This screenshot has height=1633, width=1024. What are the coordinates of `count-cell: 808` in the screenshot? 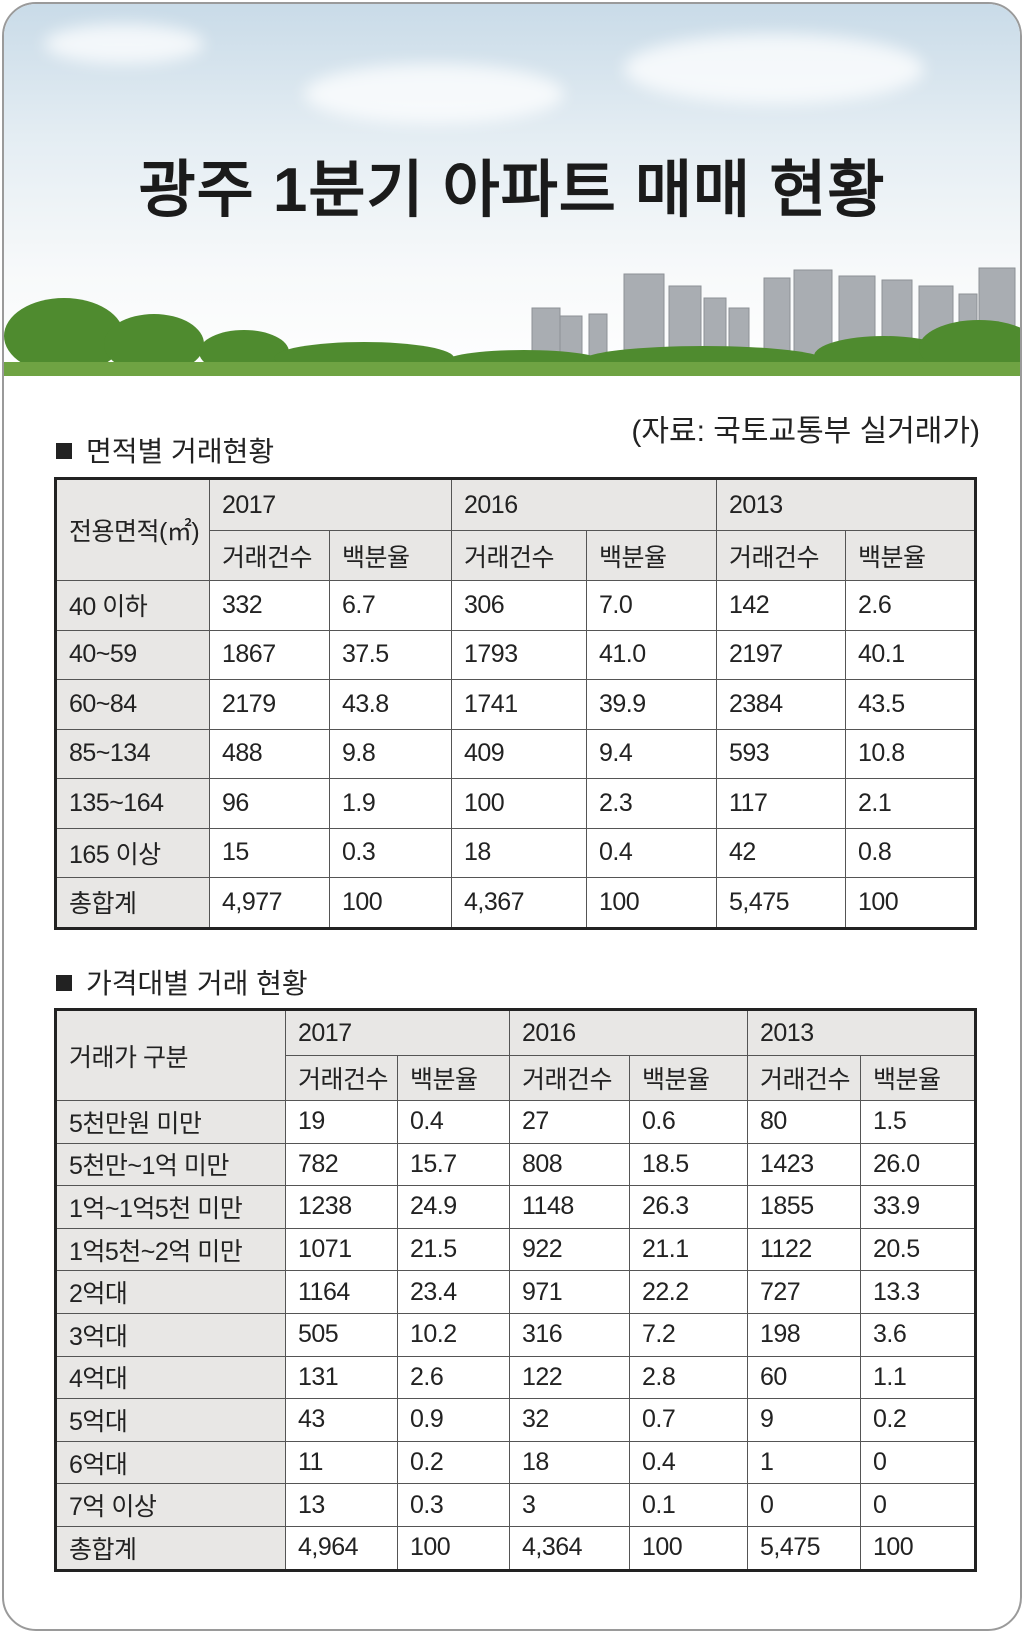 It's located at (569, 1164).